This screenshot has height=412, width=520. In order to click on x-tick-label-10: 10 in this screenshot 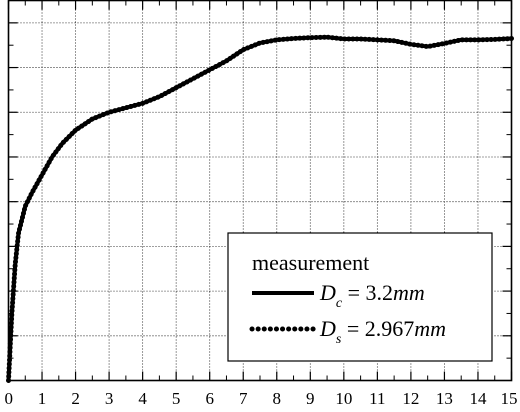, I will do `click(343, 398)`.